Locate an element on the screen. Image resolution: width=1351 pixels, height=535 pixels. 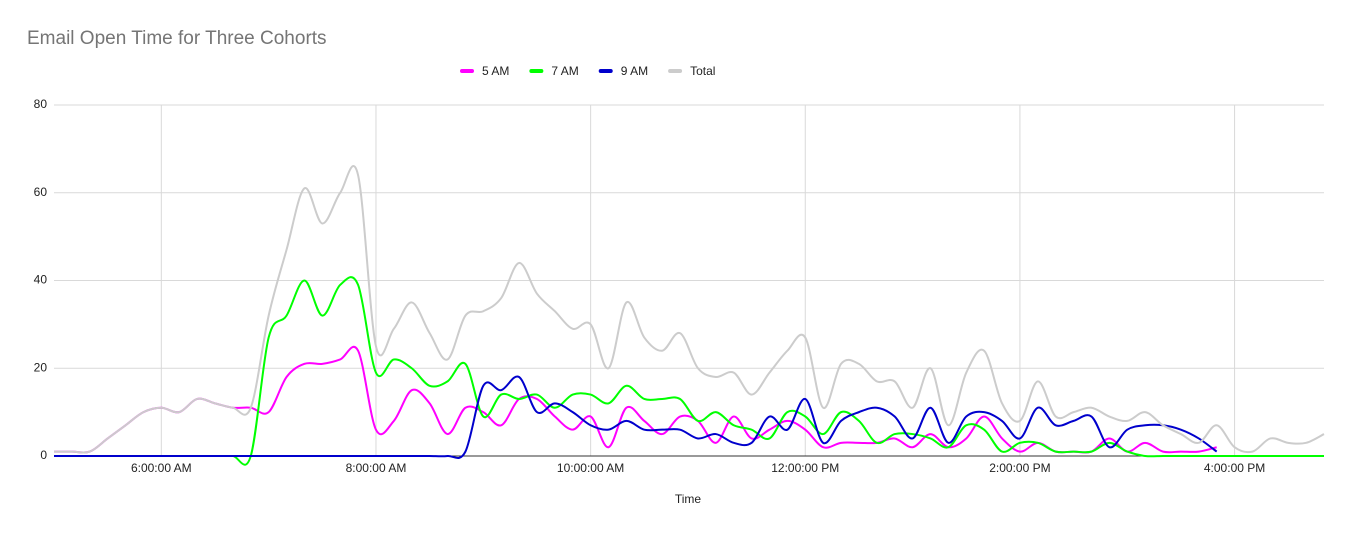
y-tick-label: 80 is located at coordinates (41, 104).